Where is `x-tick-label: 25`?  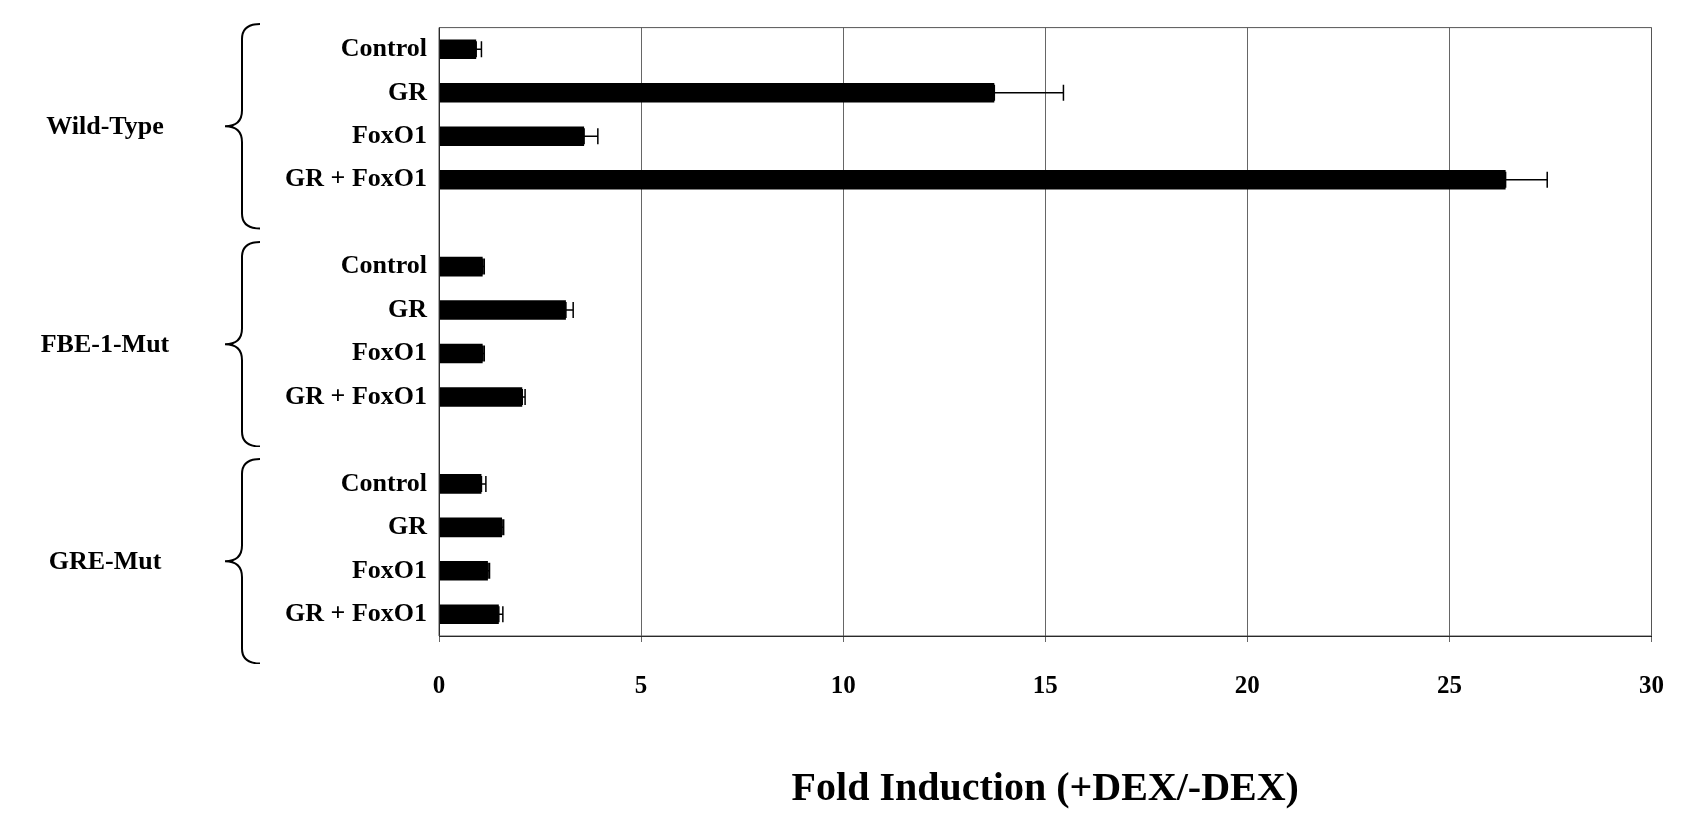 x-tick-label: 25 is located at coordinates (1449, 685).